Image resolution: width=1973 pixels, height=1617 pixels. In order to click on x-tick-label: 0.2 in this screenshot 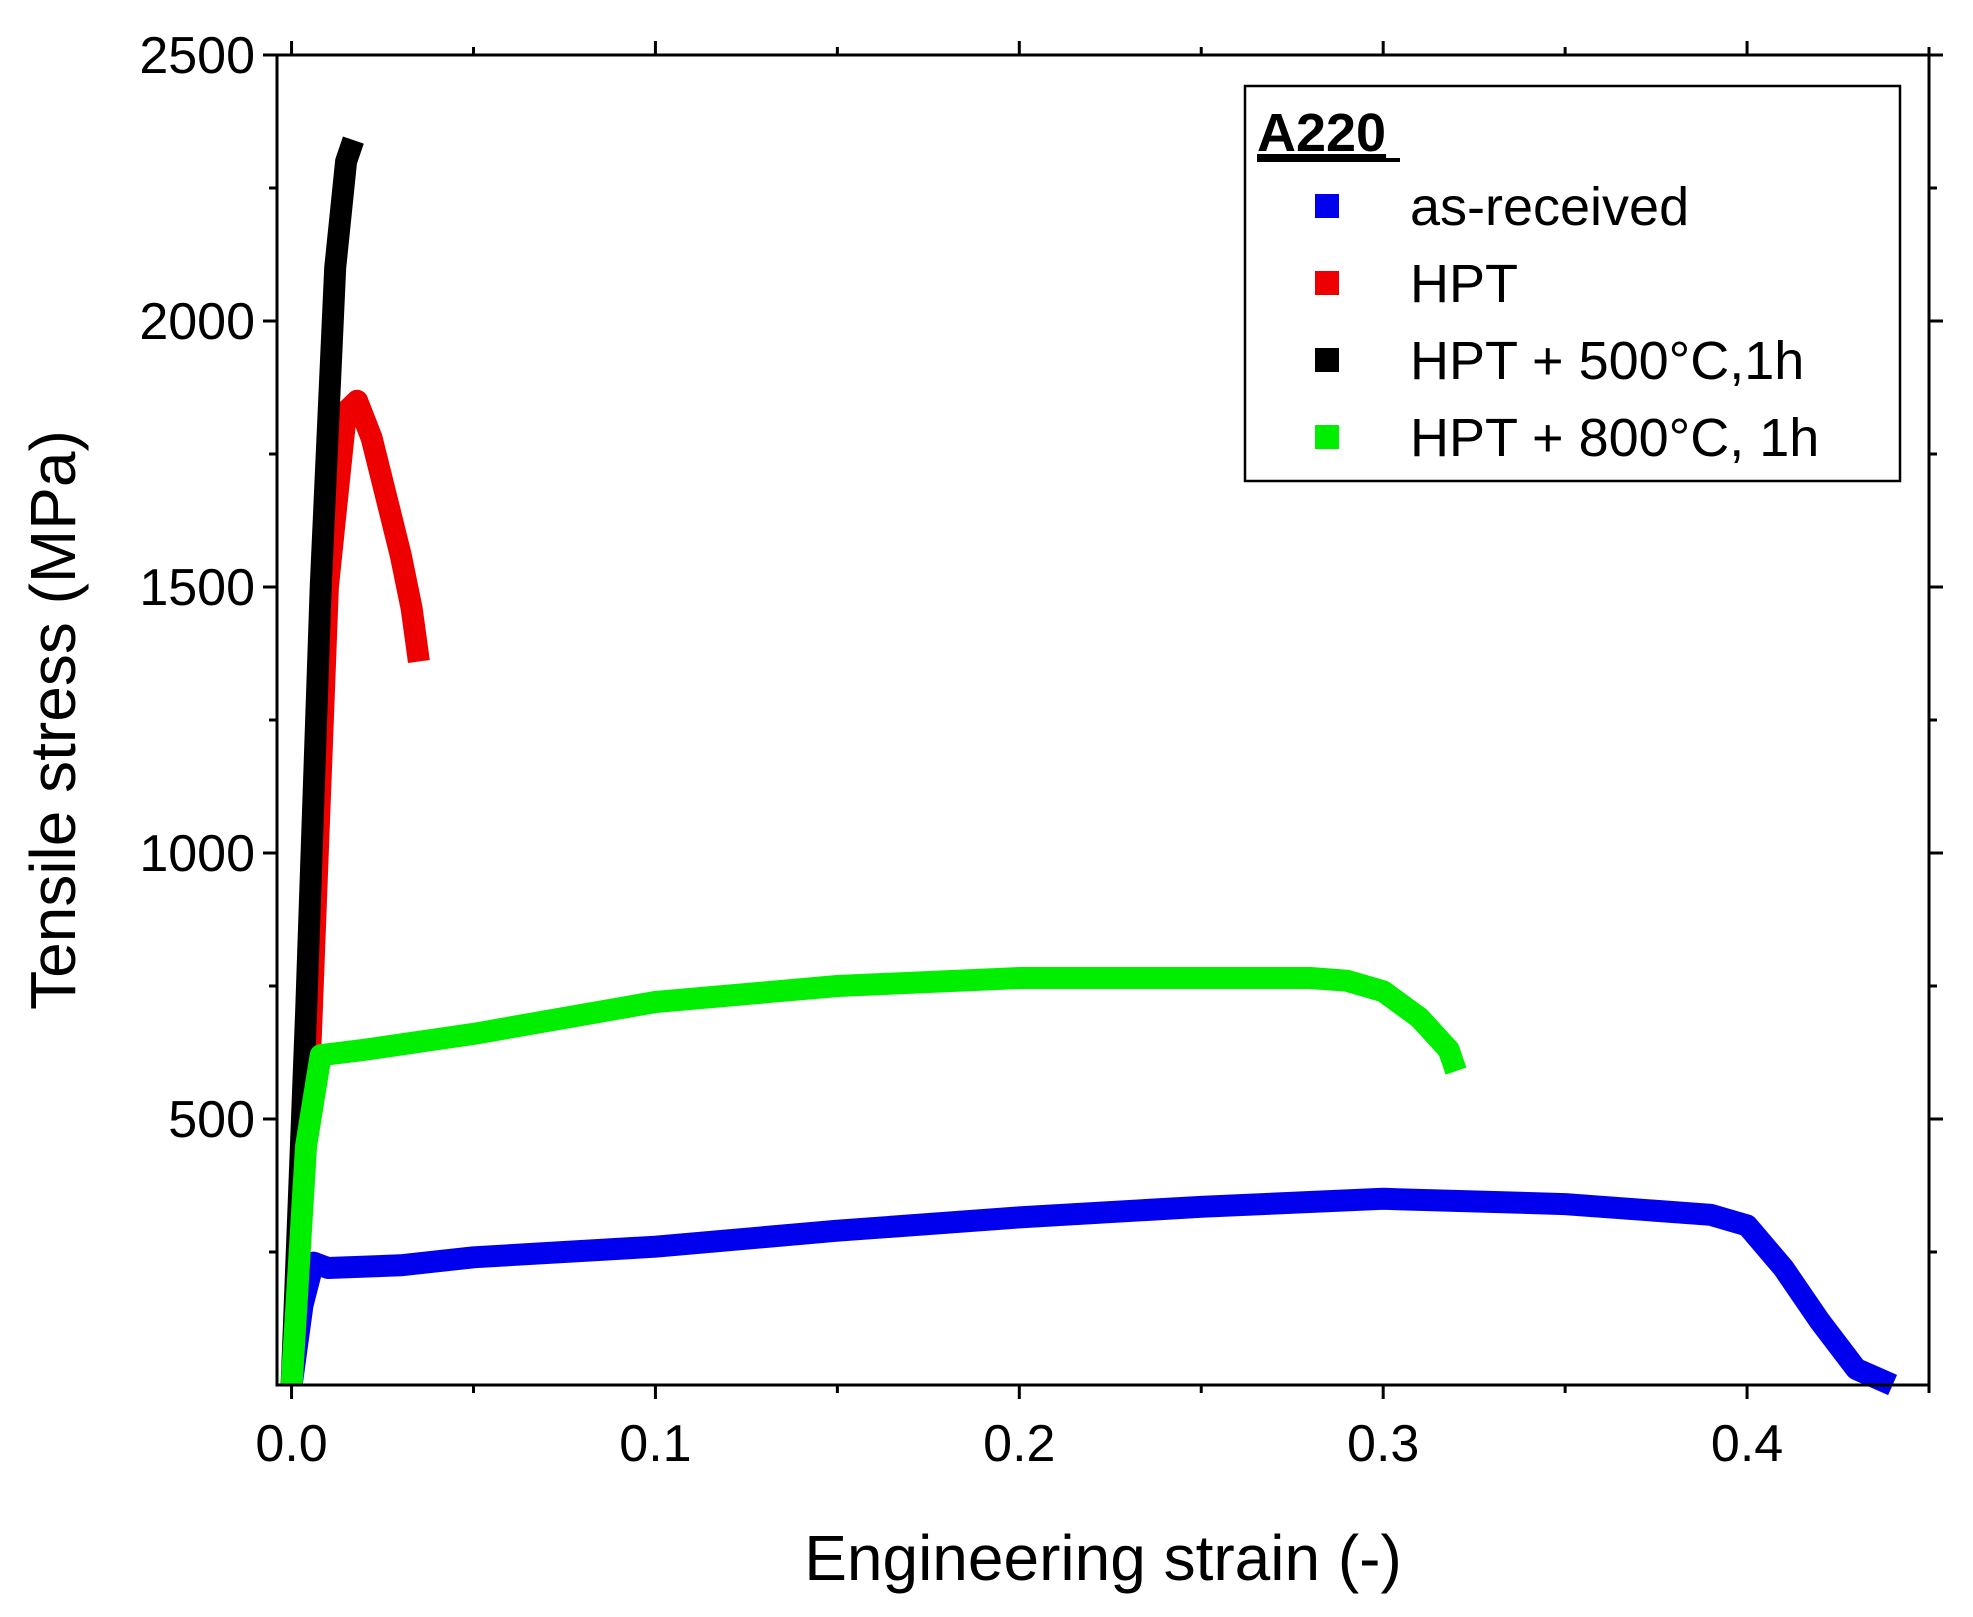, I will do `click(1019, 1444)`.